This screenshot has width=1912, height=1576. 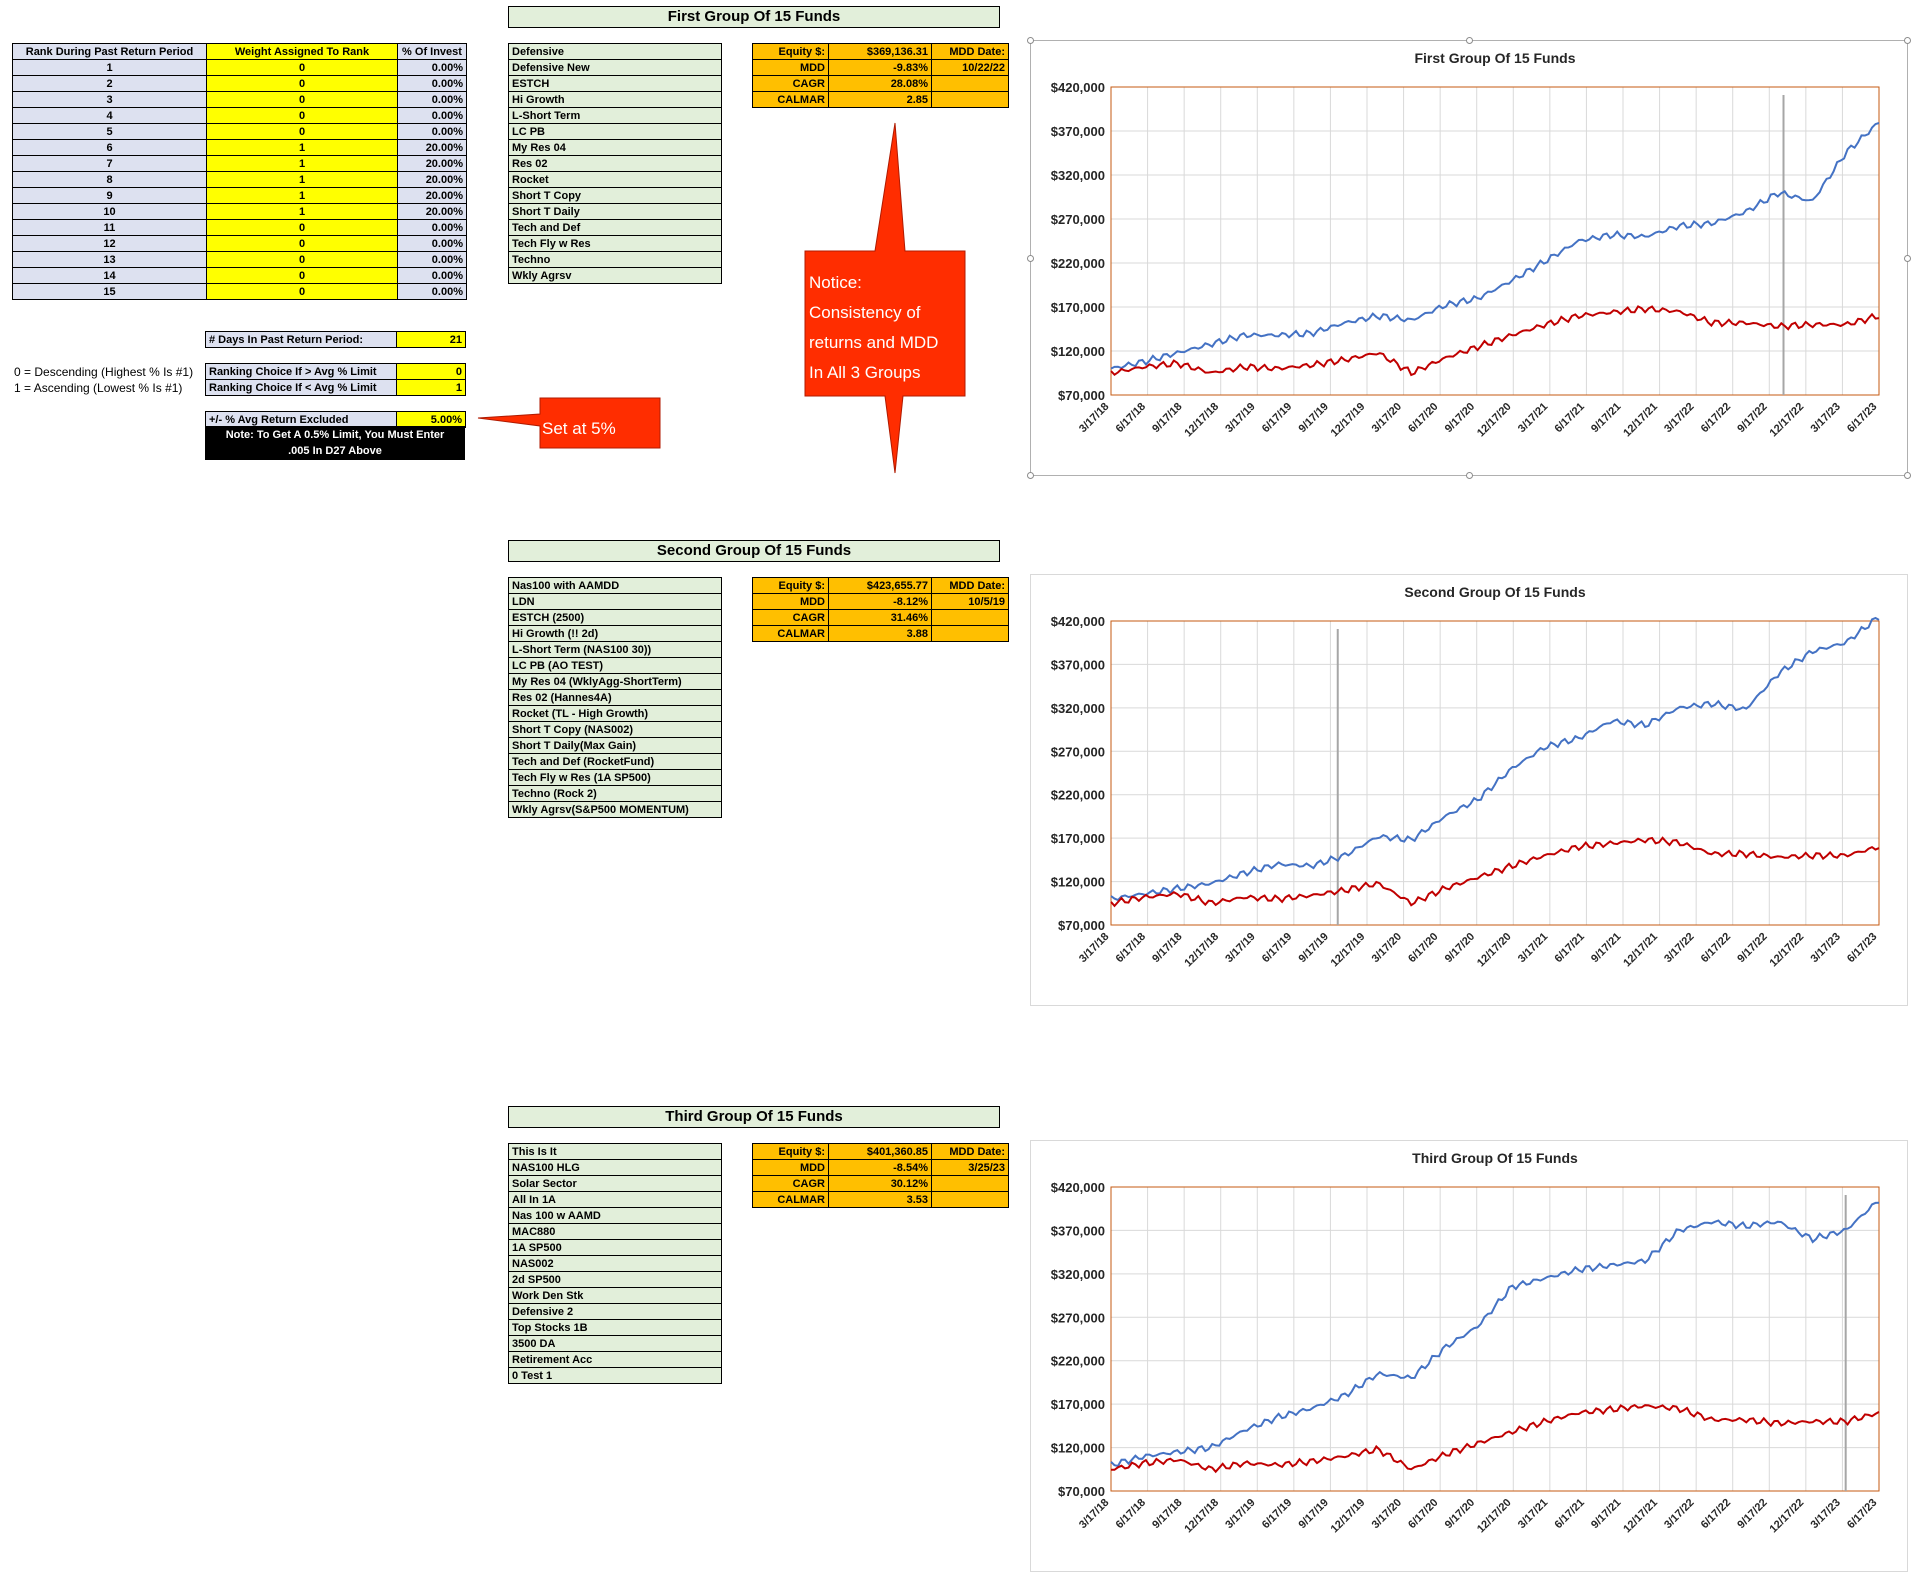 I want to click on rank-cell: 8, so click(x=109, y=179).